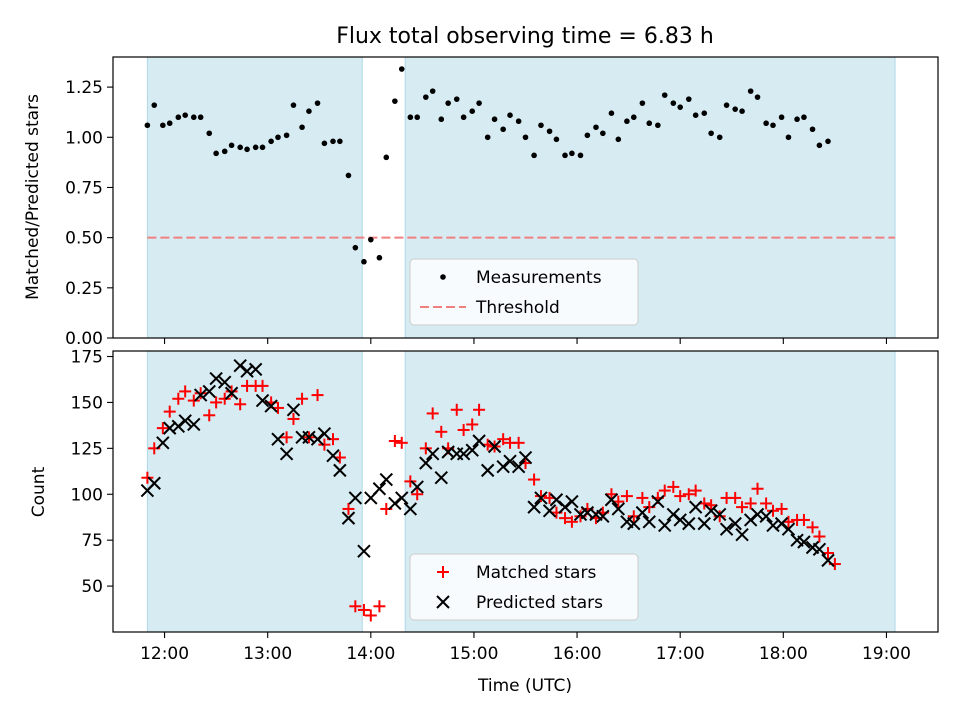  What do you see at coordinates (577, 654) in the screenshot?
I see `x-tick-label: 16:00` at bounding box center [577, 654].